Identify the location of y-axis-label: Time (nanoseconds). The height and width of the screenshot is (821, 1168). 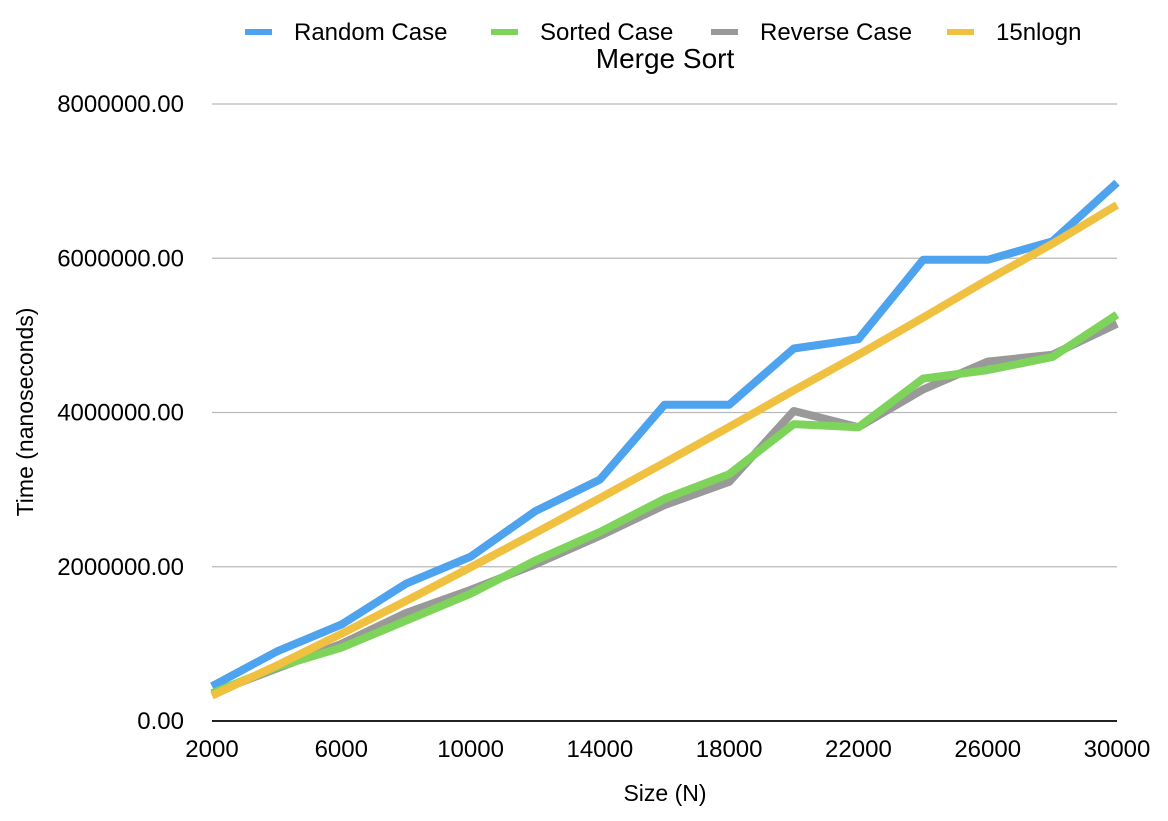
(25, 412).